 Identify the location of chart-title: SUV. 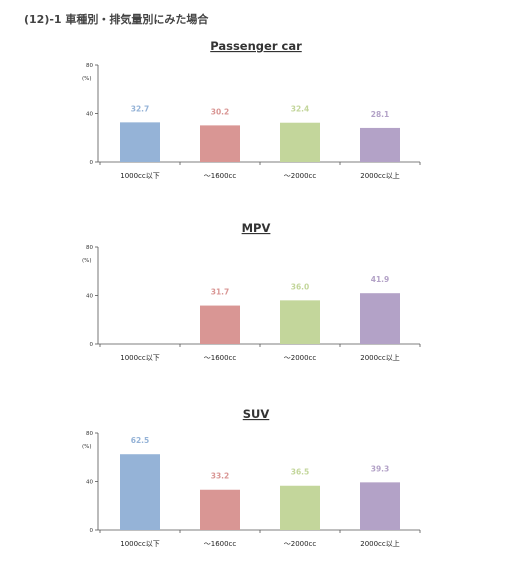
(256, 414).